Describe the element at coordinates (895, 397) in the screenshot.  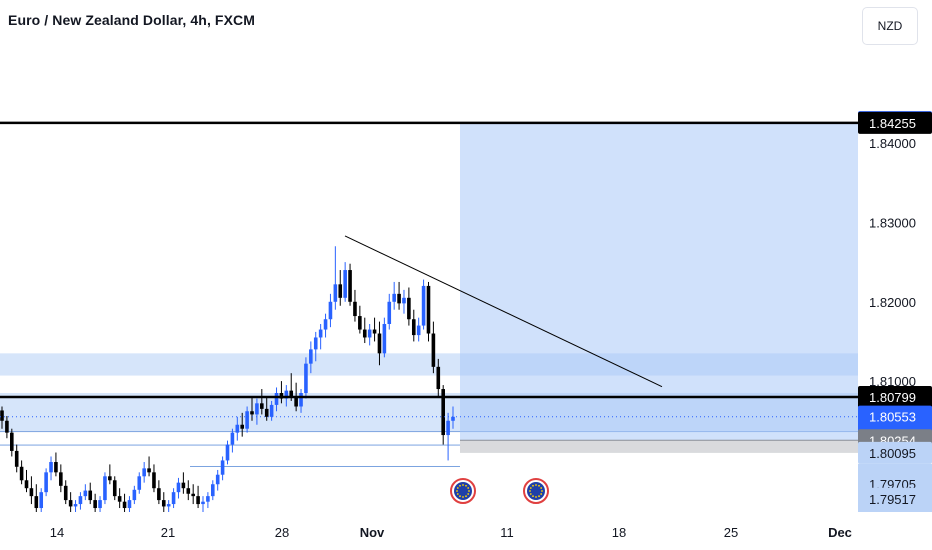
I see `price-tag: 1.80799` at that location.